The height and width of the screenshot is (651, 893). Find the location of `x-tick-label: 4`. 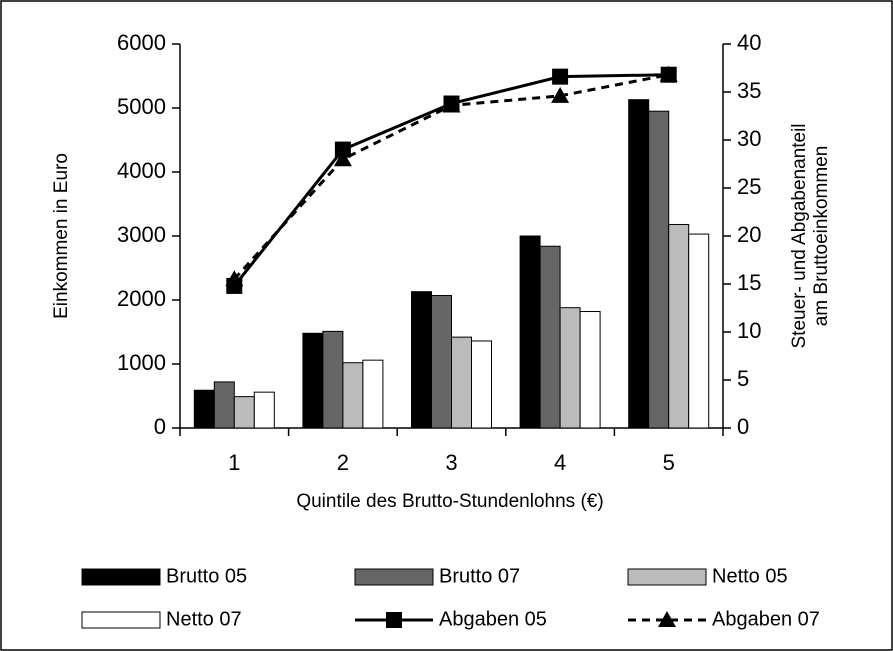

x-tick-label: 4 is located at coordinates (560, 462).